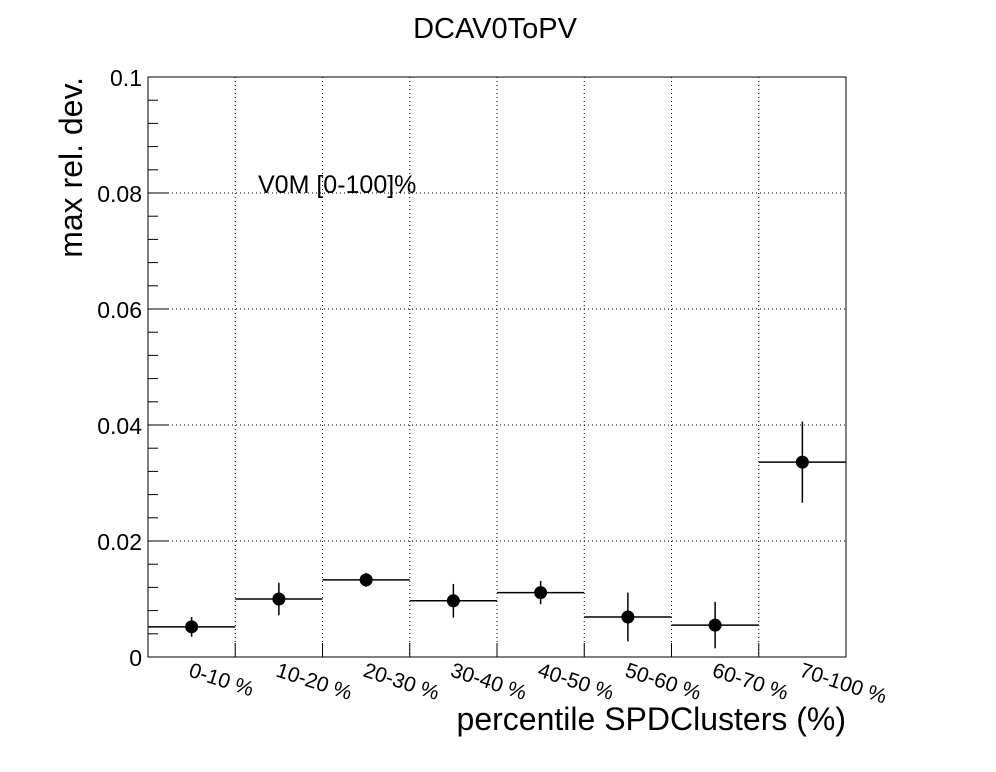  What do you see at coordinates (135, 658) in the screenshot?
I see `y-tick-label: 0` at bounding box center [135, 658].